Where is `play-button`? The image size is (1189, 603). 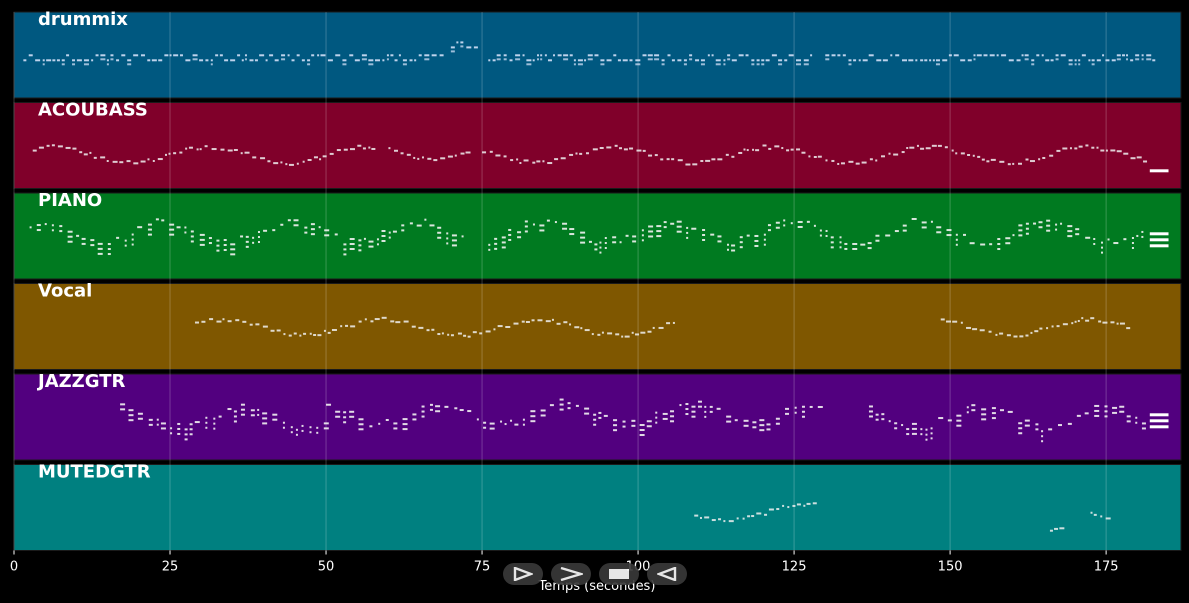 play-button is located at coordinates (523, 574).